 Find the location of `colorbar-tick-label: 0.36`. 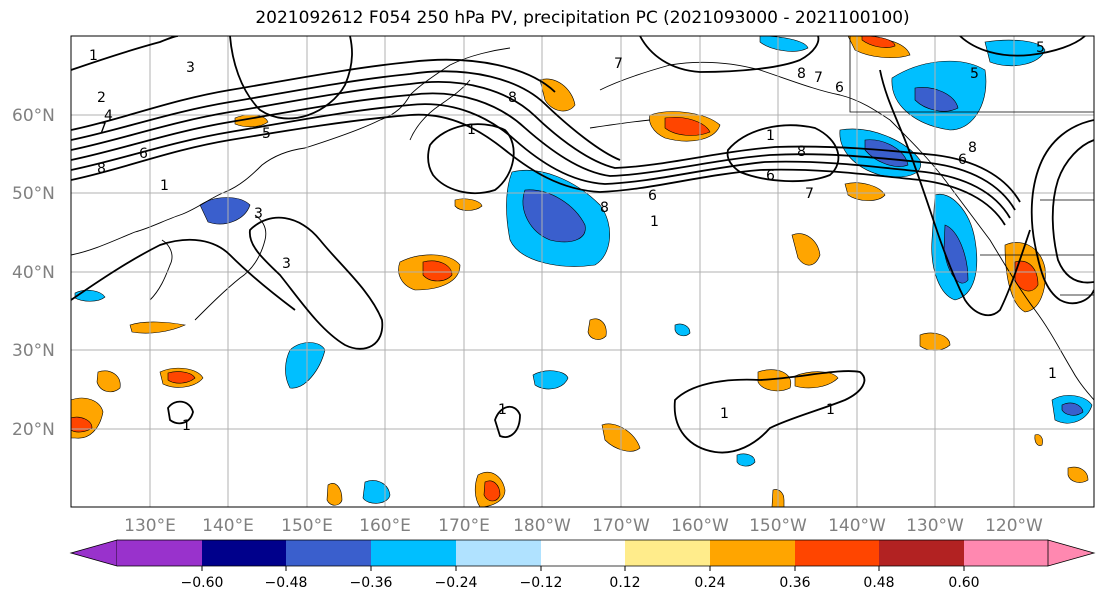

colorbar-tick-label: 0.36 is located at coordinates (794, 583).